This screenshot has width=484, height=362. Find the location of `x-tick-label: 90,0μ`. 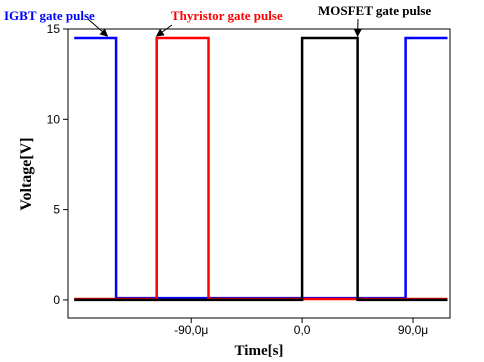

x-tick-label: 90,0μ is located at coordinates (413, 330).